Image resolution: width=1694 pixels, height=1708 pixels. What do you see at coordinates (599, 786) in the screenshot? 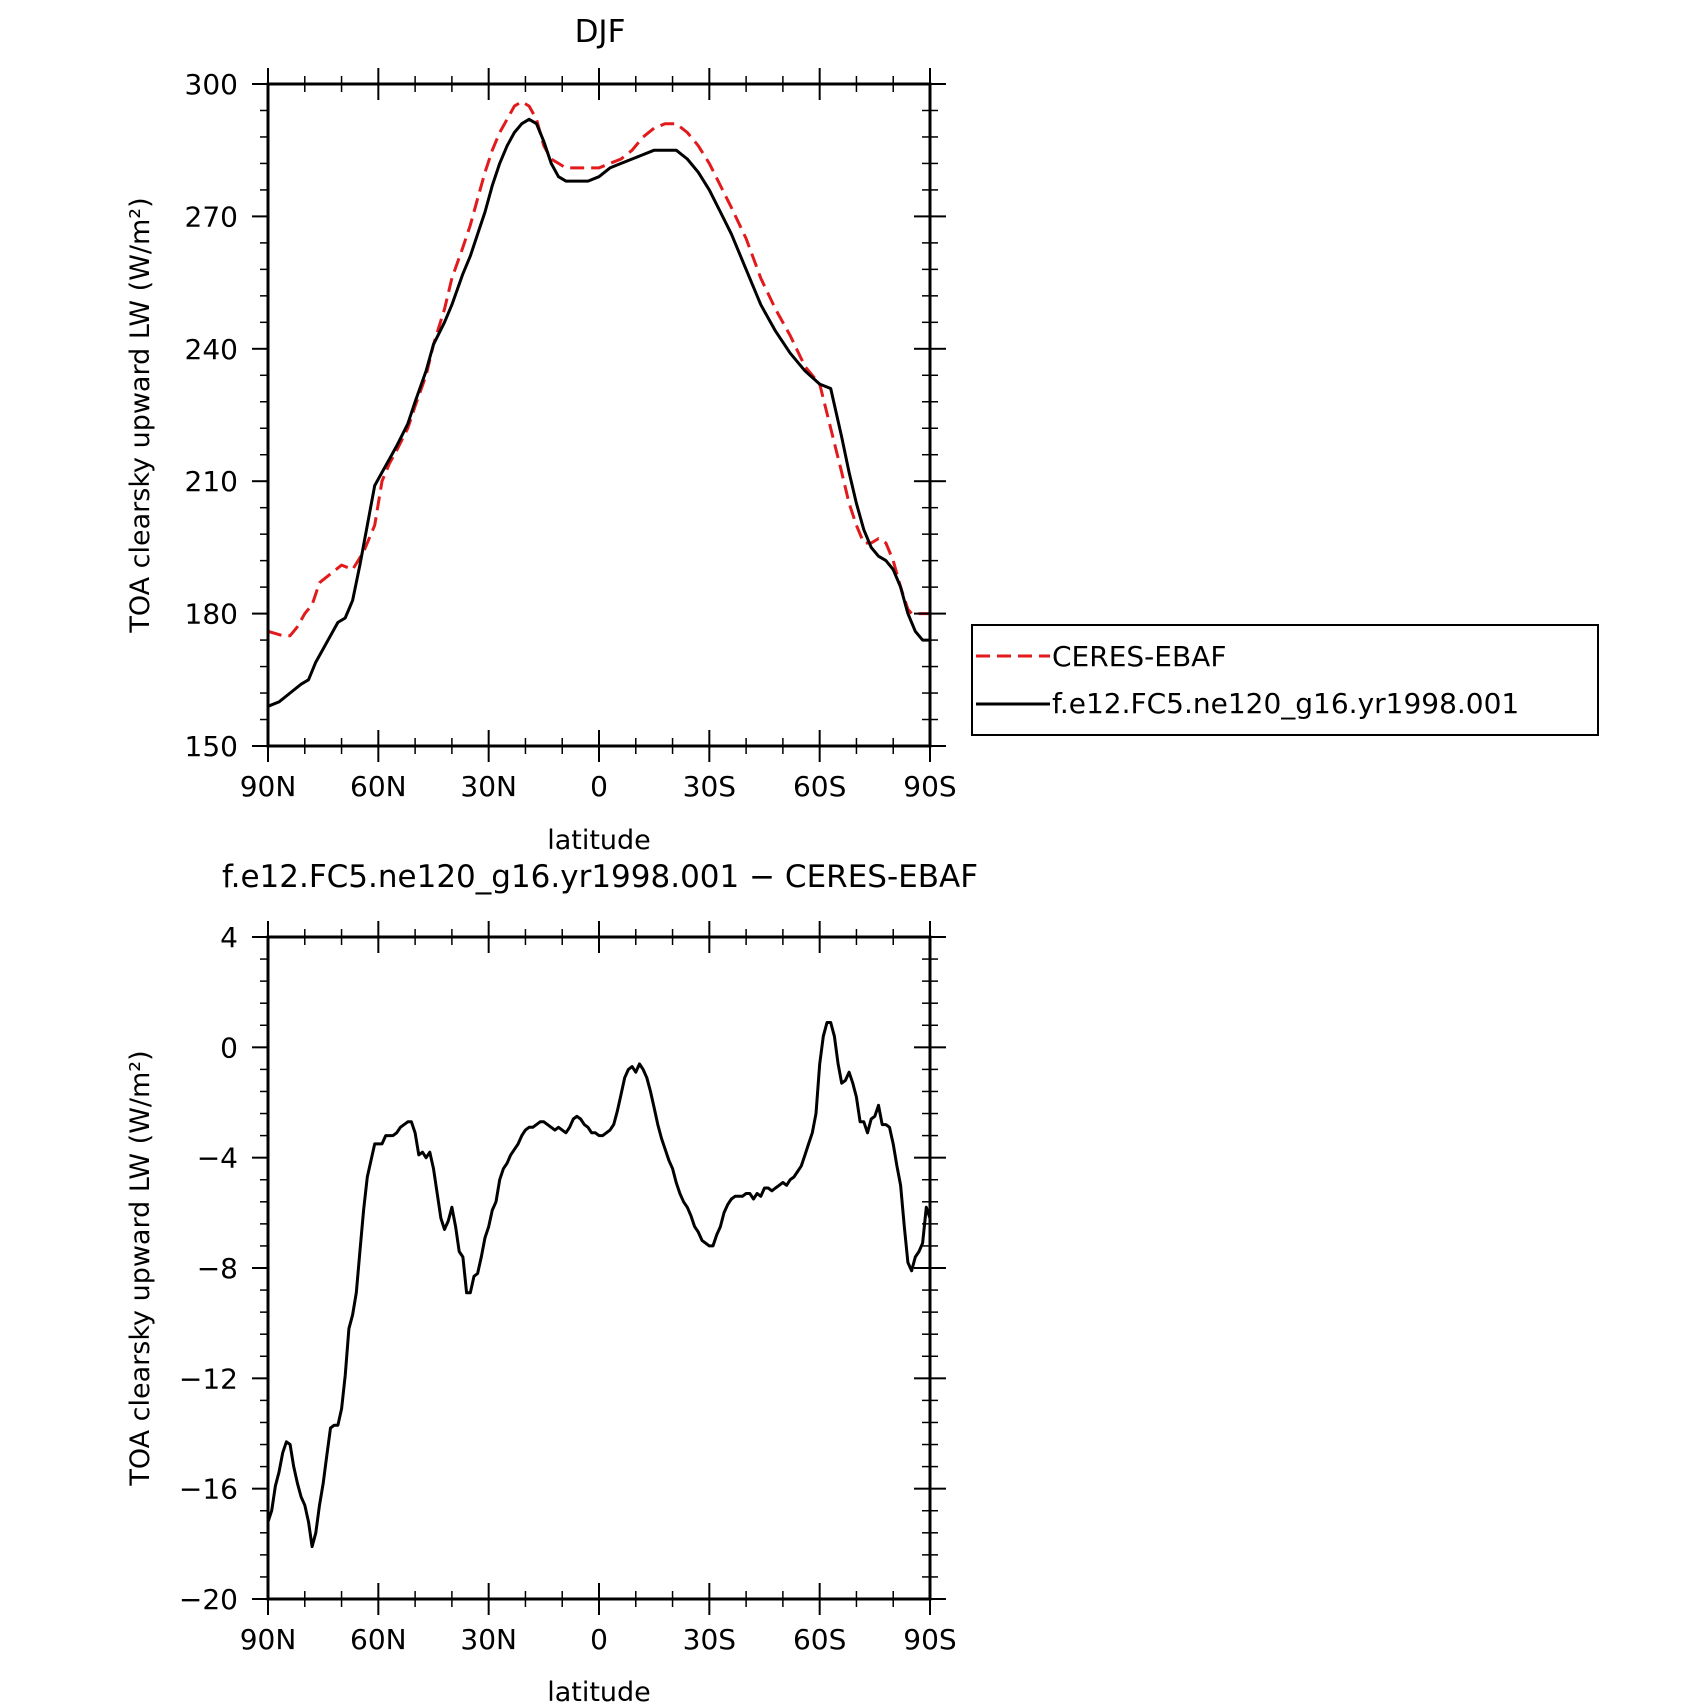
I see `chart-top-xtick-label: 0` at bounding box center [599, 786].